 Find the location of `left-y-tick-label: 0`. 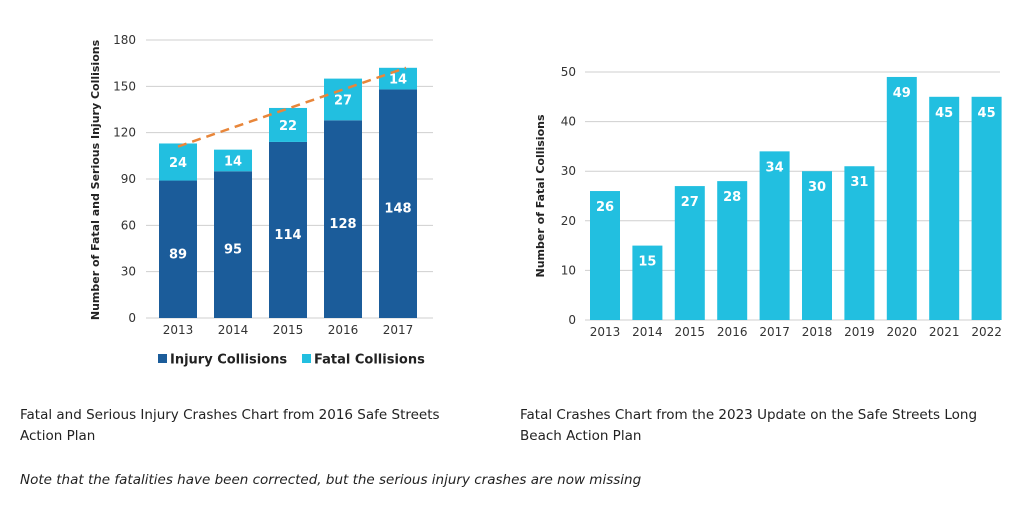

left-y-tick-label: 0 is located at coordinates (132, 318).